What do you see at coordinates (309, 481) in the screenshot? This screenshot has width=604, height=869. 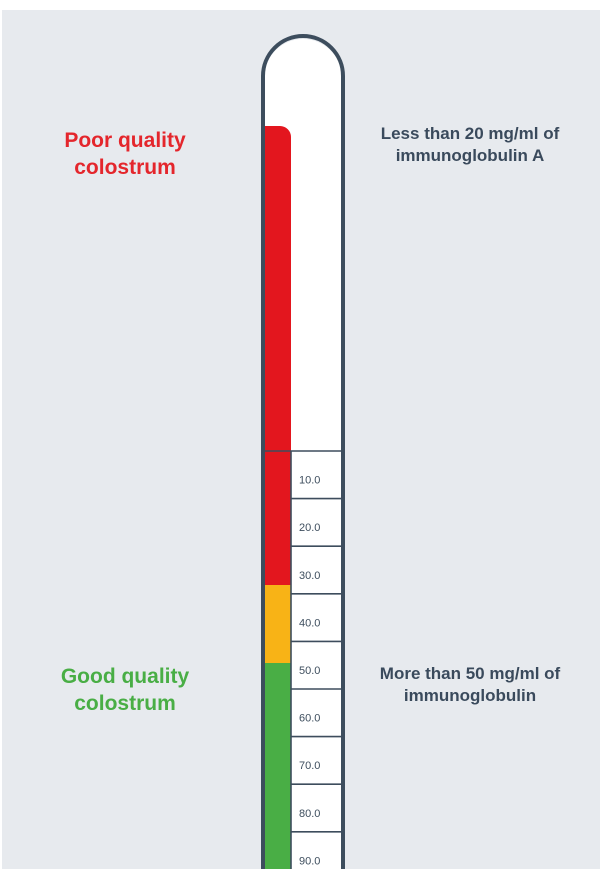 I see `scale-tick-label: 10.0` at bounding box center [309, 481].